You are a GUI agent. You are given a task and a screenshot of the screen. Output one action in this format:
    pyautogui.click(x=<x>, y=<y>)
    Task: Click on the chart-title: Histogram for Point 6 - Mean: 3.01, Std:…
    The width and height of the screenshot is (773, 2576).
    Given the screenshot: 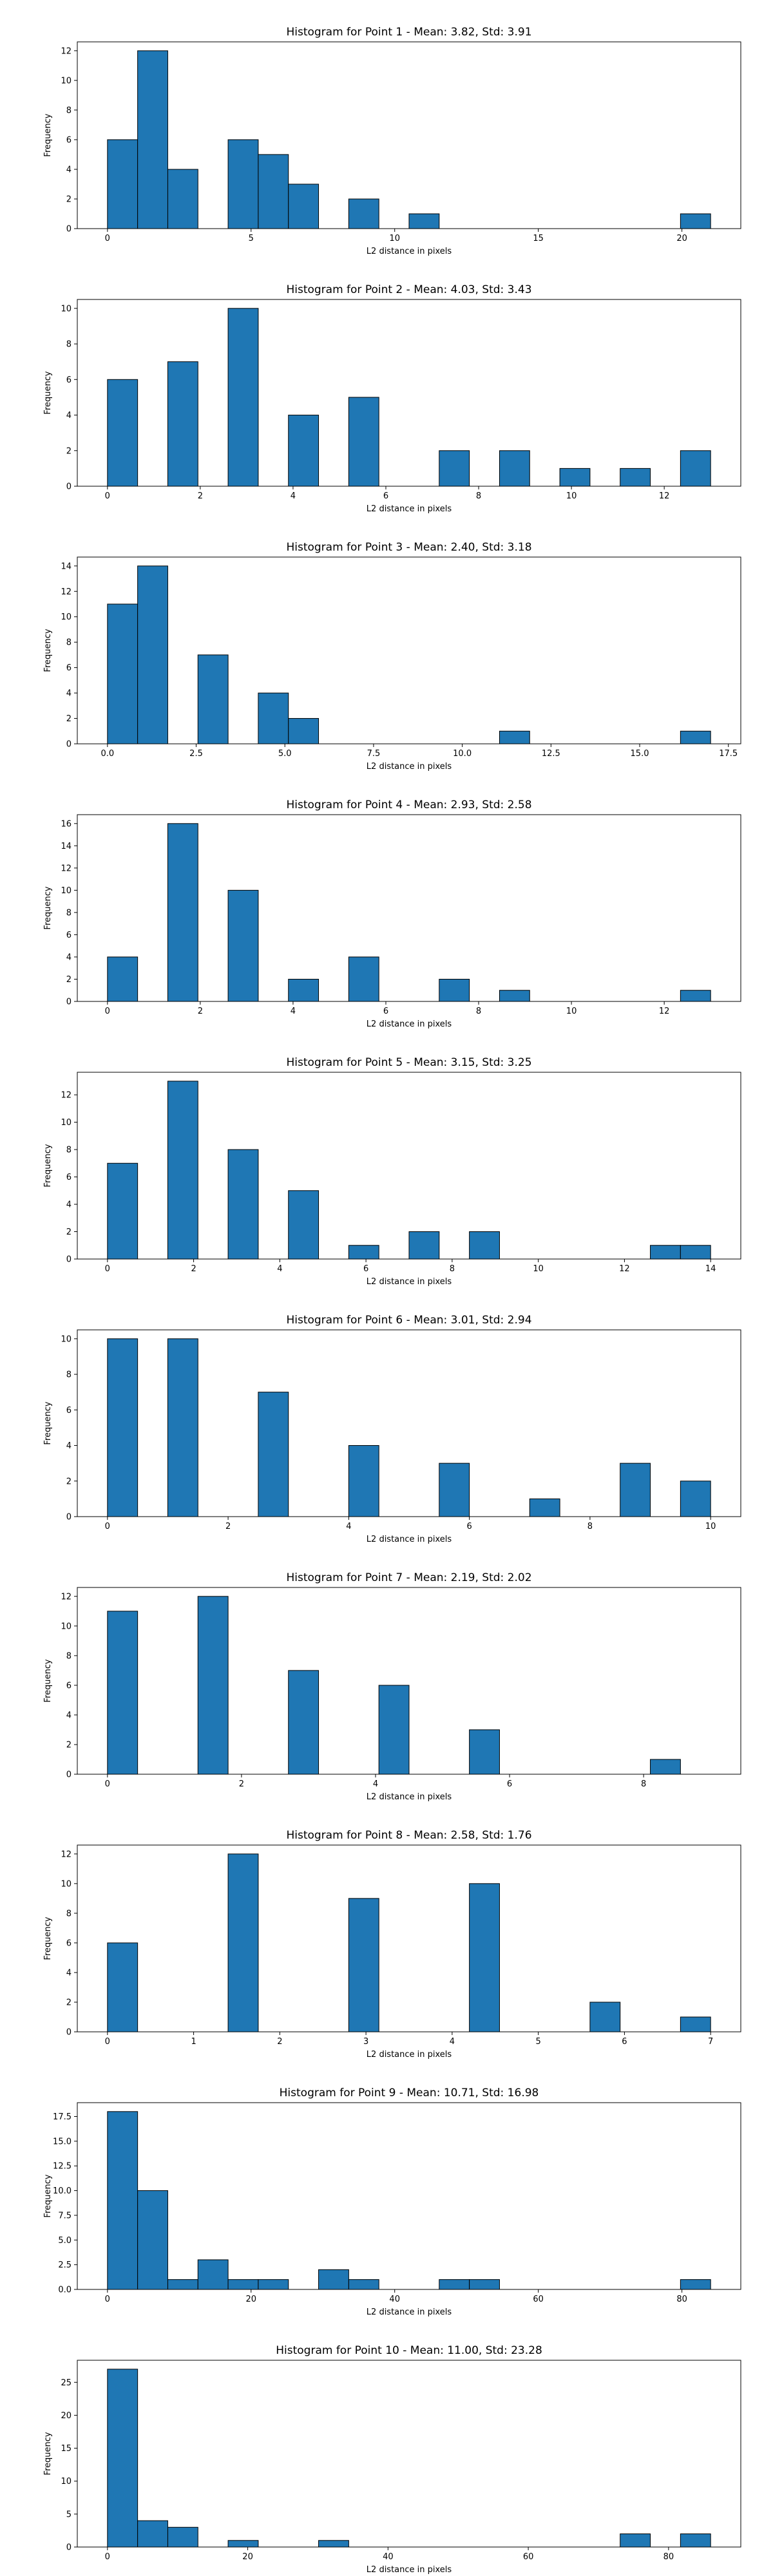 What is the action you would take?
    pyautogui.click(x=408, y=1320)
    